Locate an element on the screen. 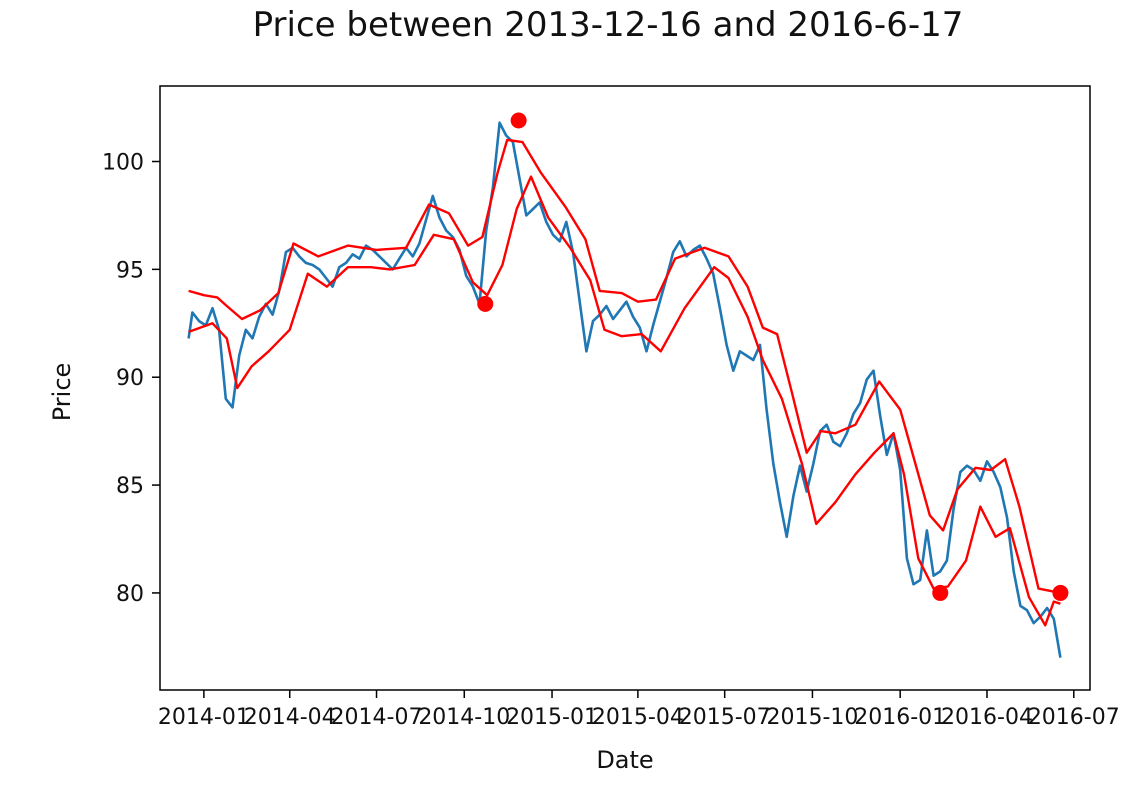  x-tick-label: 2014-01 is located at coordinates (204, 717).